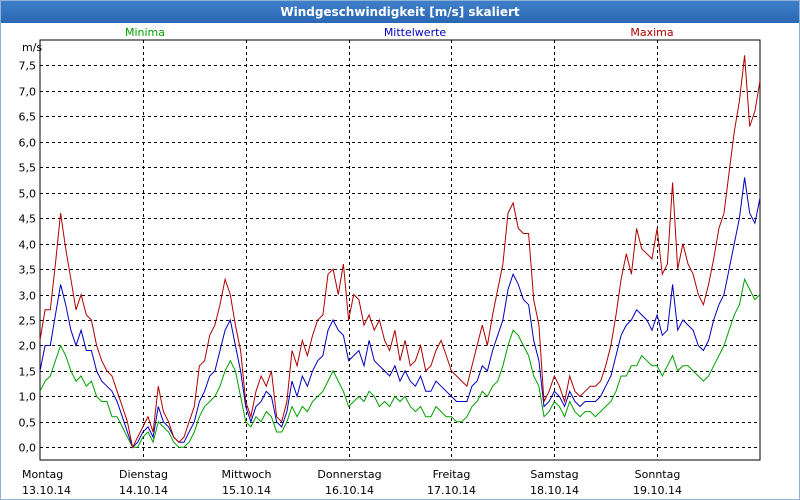 This screenshot has height=500, width=800. What do you see at coordinates (143, 474) in the screenshot?
I see `x-tick-day: Dienstag` at bounding box center [143, 474].